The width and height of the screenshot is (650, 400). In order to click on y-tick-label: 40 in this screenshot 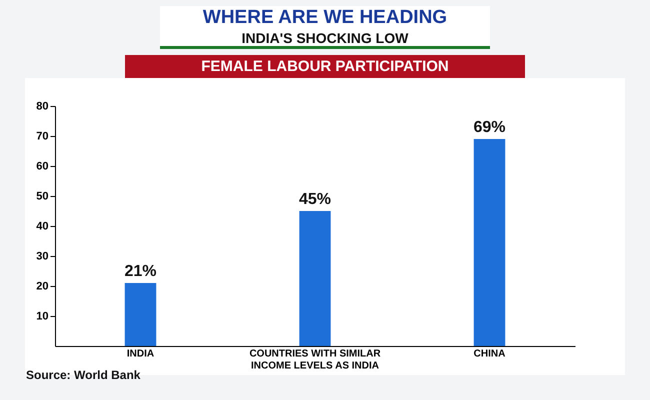, I will do `click(42, 226)`.